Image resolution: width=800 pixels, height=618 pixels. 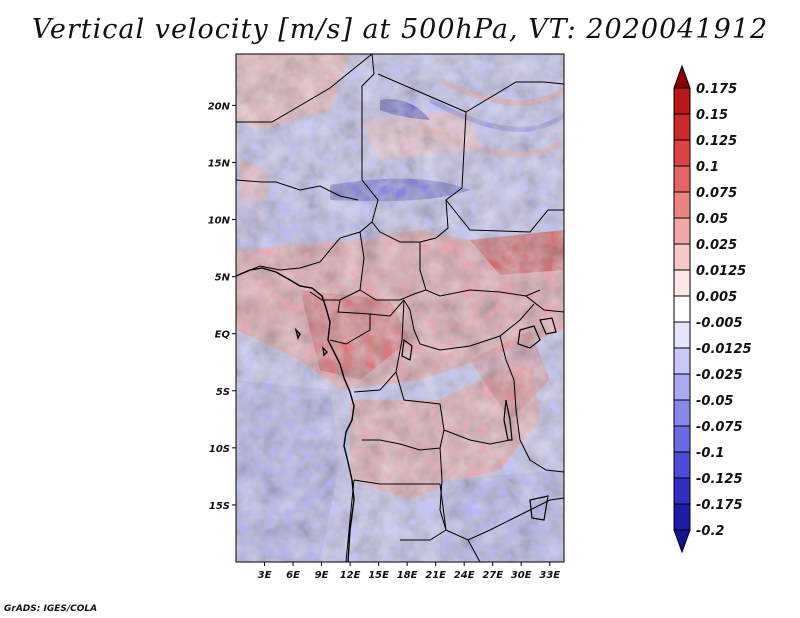 I want to click on colorbar-top-arrow, so click(x=682, y=76).